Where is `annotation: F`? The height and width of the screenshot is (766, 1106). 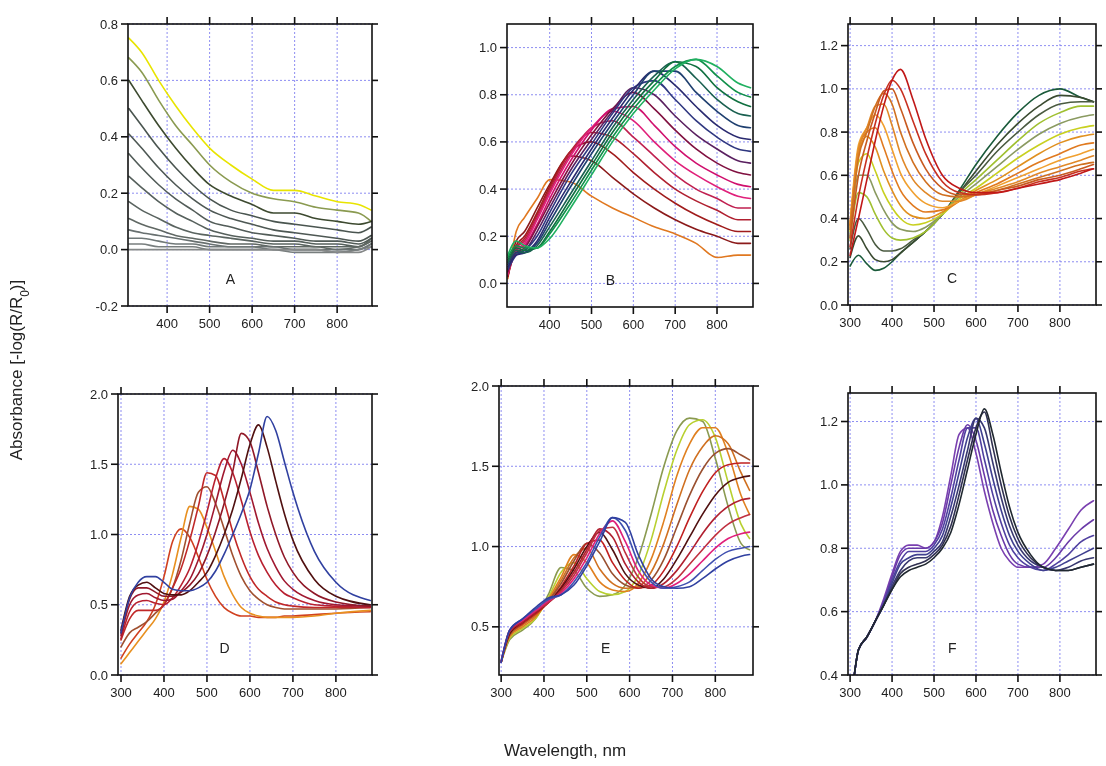 annotation: F is located at coordinates (952, 648).